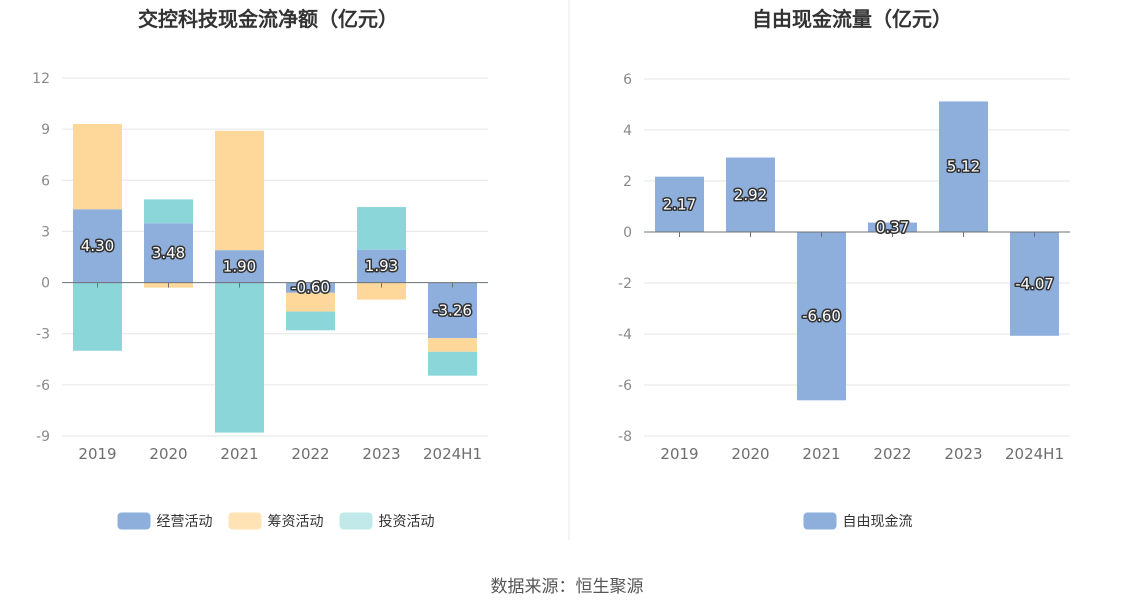 This screenshot has width=1134, height=612. I want to click on data-label: 4.30, so click(97, 246).